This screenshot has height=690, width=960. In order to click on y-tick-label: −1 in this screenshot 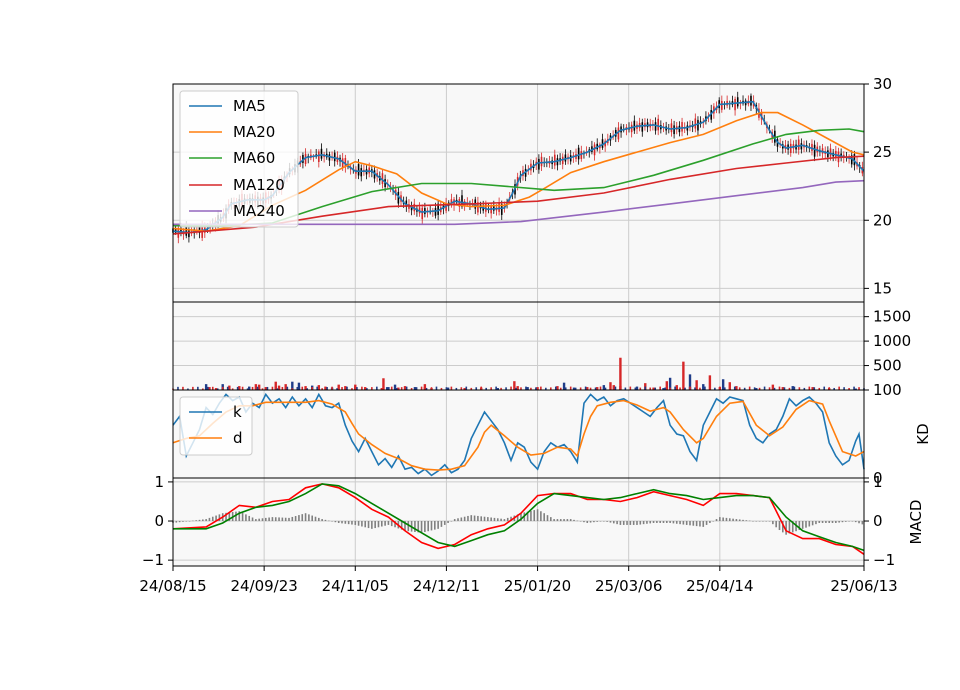, I will do `click(153, 560)`.